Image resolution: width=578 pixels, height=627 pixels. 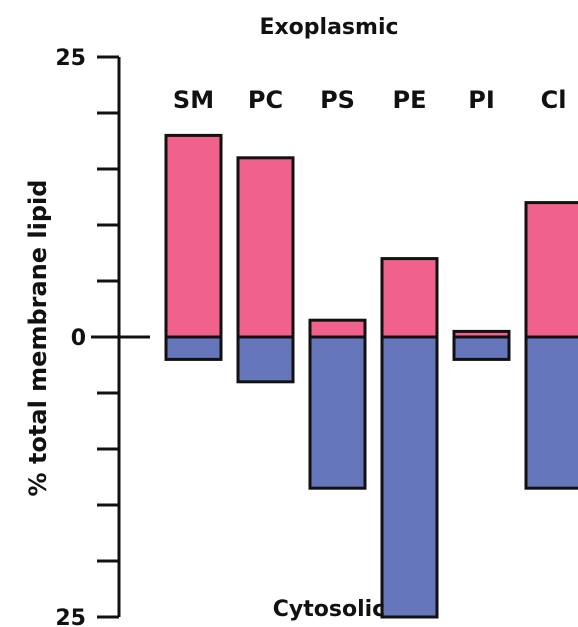 I want to click on bar-exoplasmic-sm, so click(x=193, y=236).